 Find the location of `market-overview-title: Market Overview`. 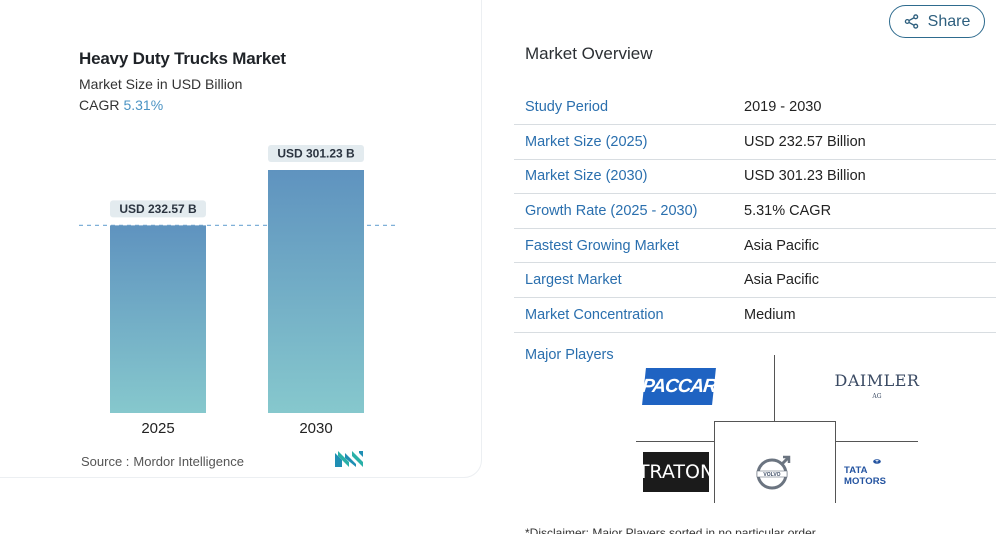

market-overview-title: Market Overview is located at coordinates (589, 53).